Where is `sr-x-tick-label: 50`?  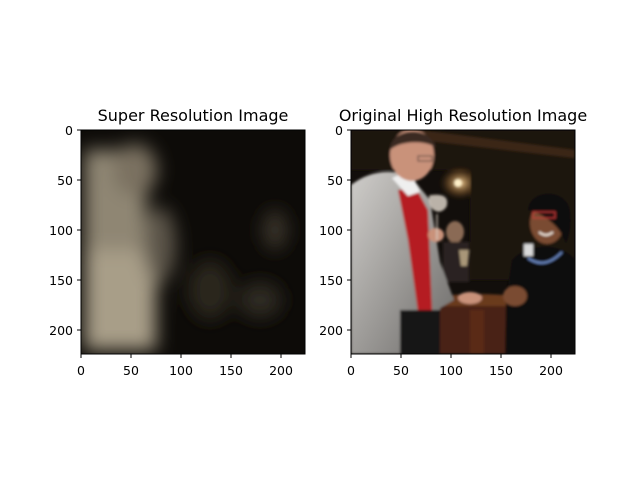
sr-x-tick-label: 50 is located at coordinates (131, 370).